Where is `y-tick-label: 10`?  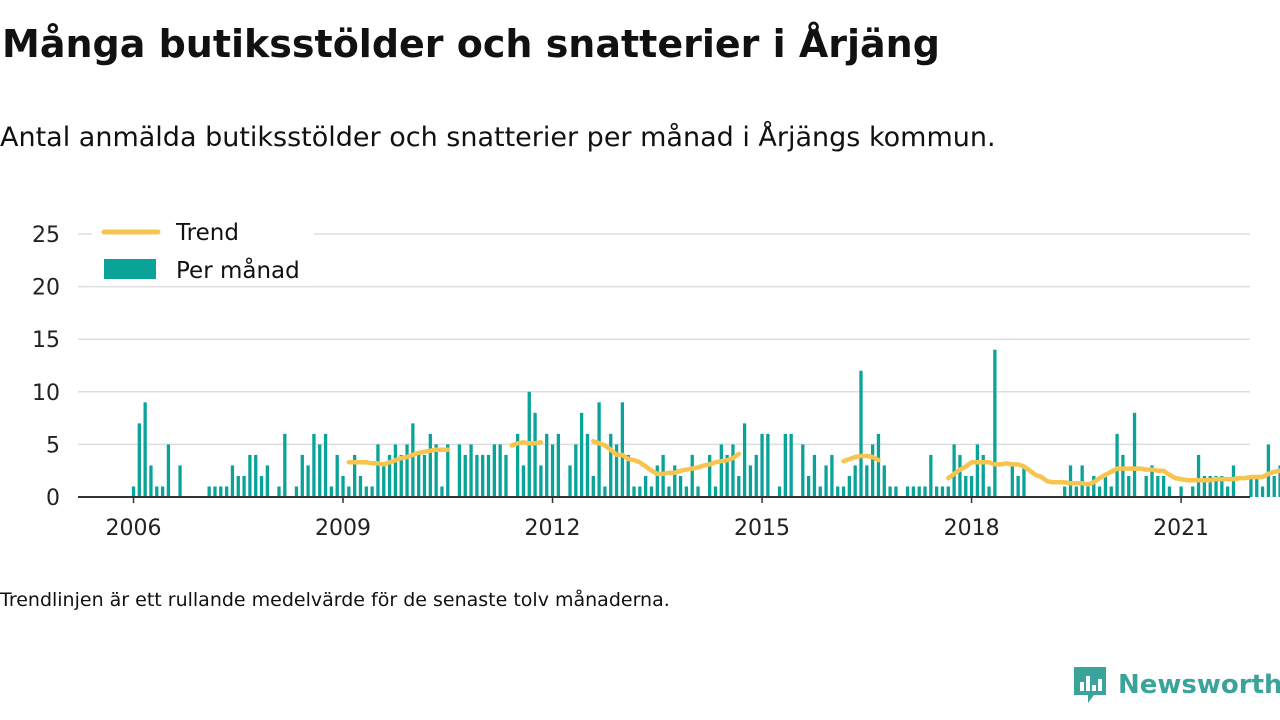
y-tick-label: 10 is located at coordinates (46, 393).